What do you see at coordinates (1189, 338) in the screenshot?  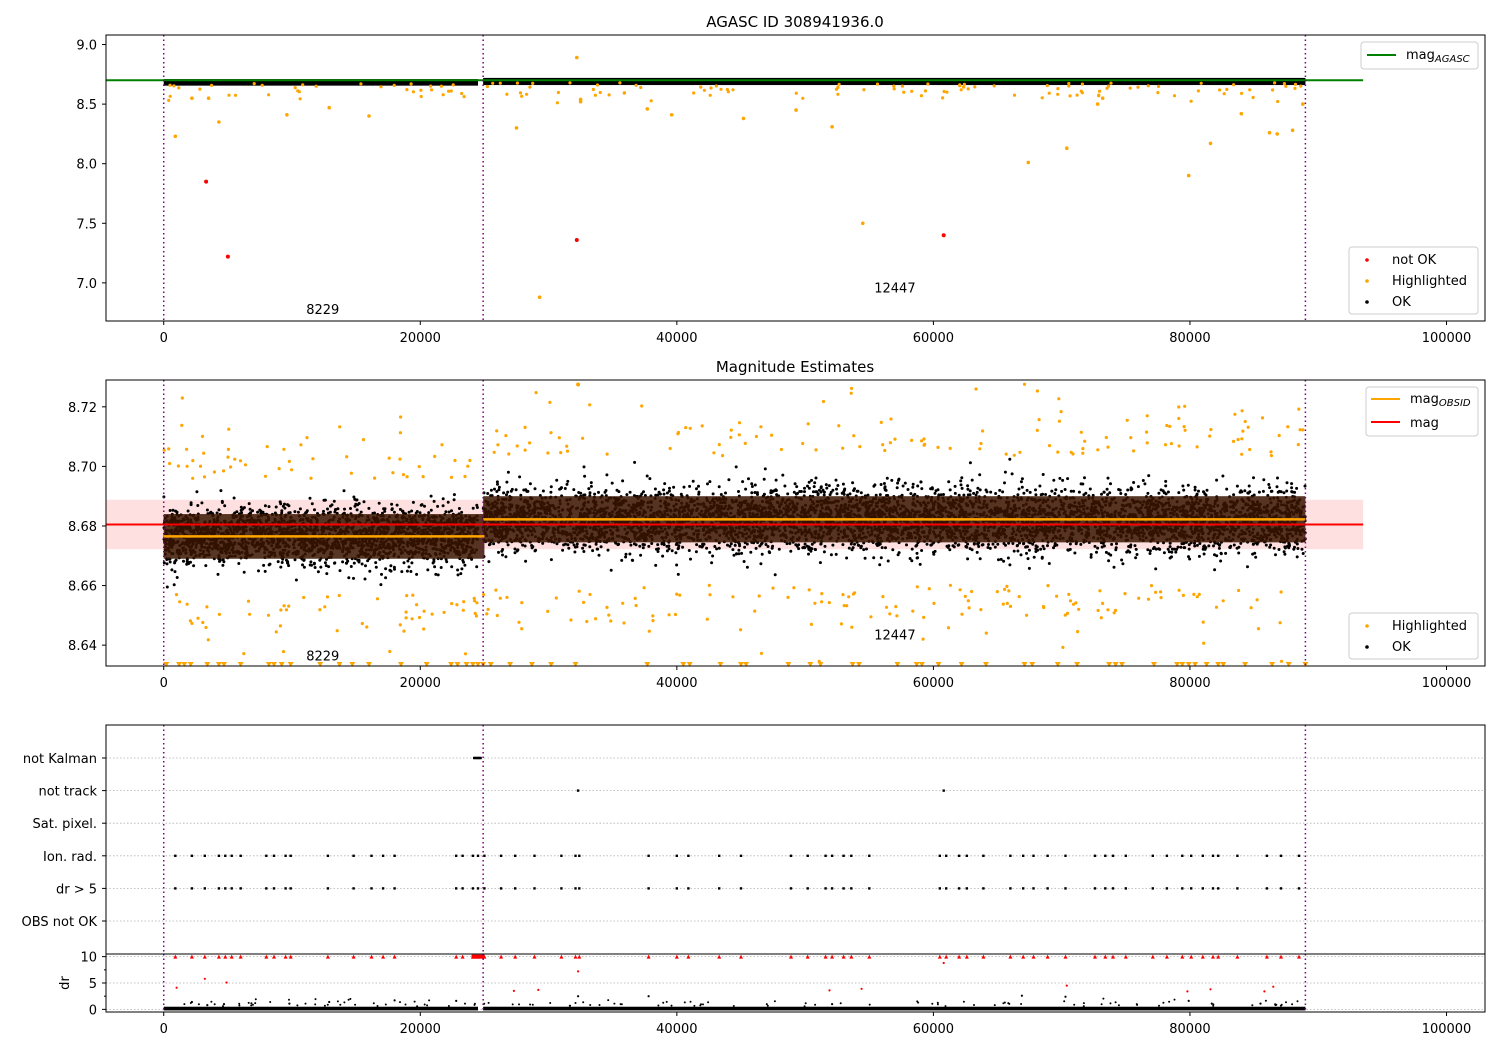 I see `x-tick-label: 80000` at bounding box center [1189, 338].